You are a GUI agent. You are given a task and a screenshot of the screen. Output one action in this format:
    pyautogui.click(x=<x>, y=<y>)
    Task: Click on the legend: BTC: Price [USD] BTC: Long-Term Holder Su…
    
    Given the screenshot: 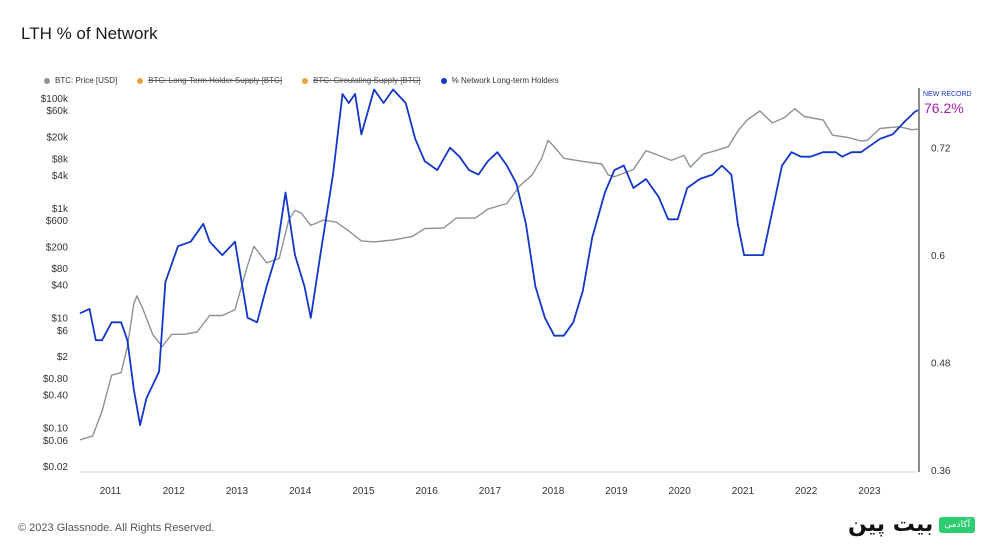 What is the action you would take?
    pyautogui.click(x=301, y=80)
    